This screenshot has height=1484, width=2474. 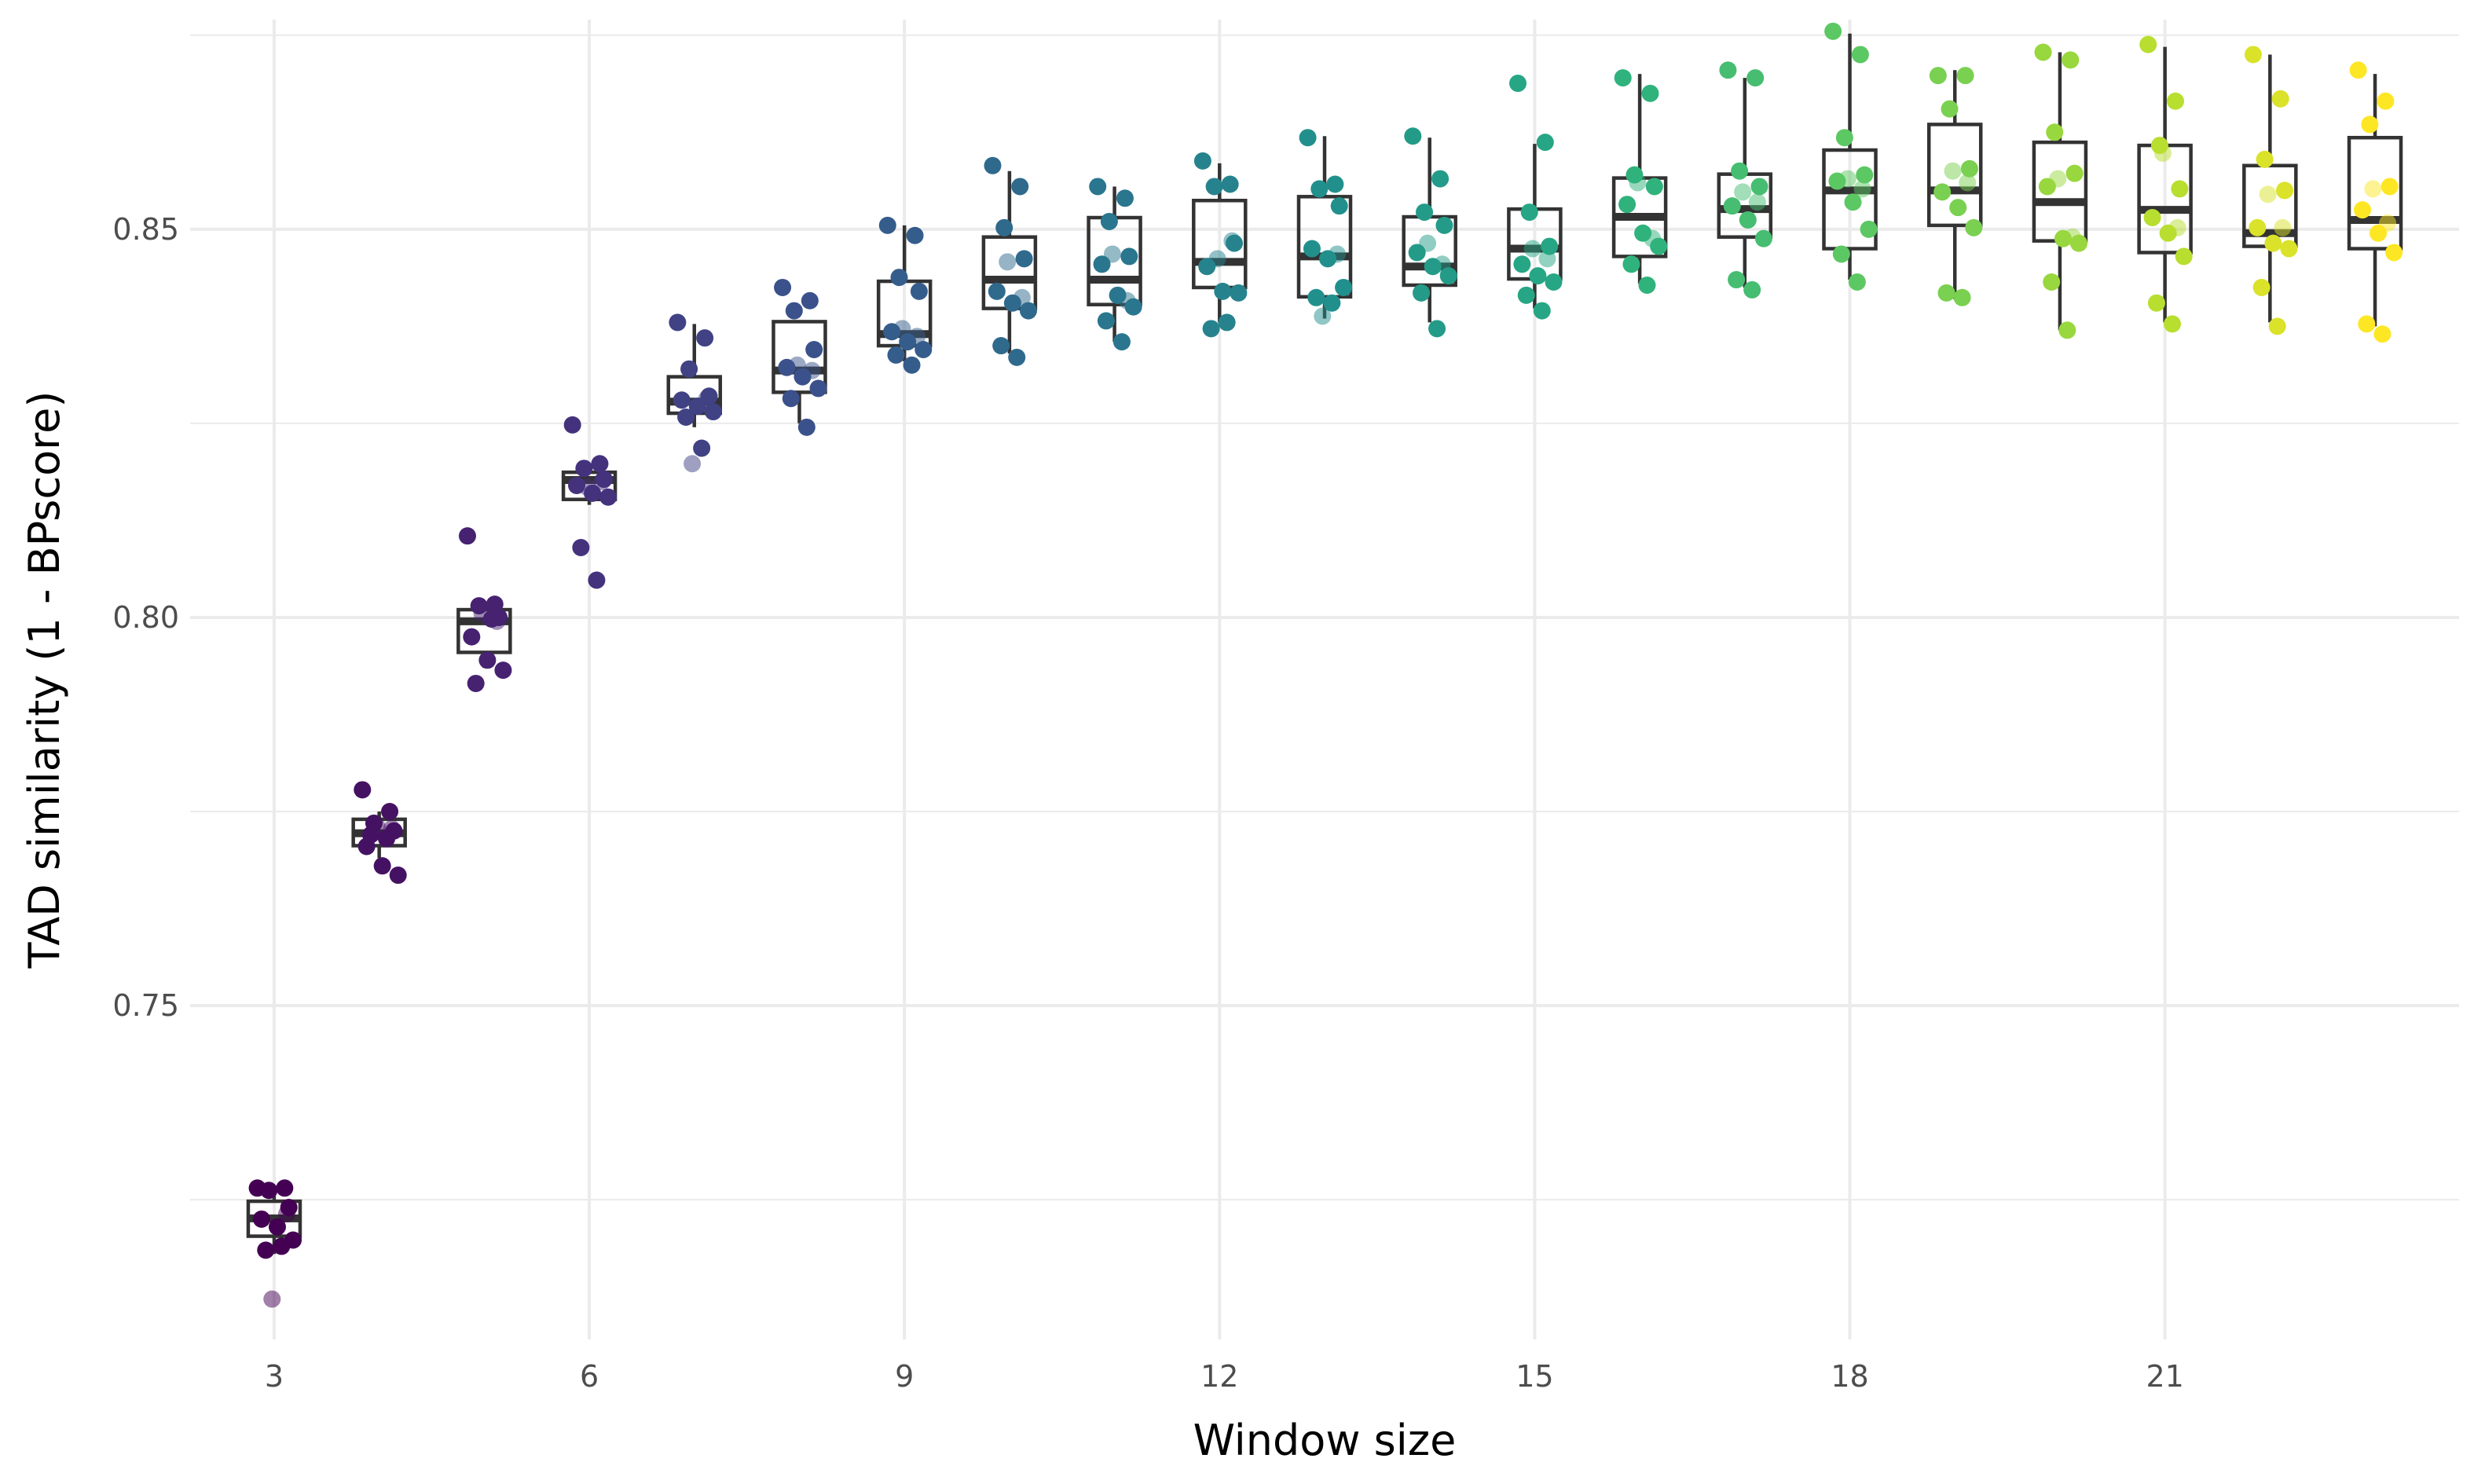 What do you see at coordinates (2164, 1376) in the screenshot?
I see `x-tick-label: 21` at bounding box center [2164, 1376].